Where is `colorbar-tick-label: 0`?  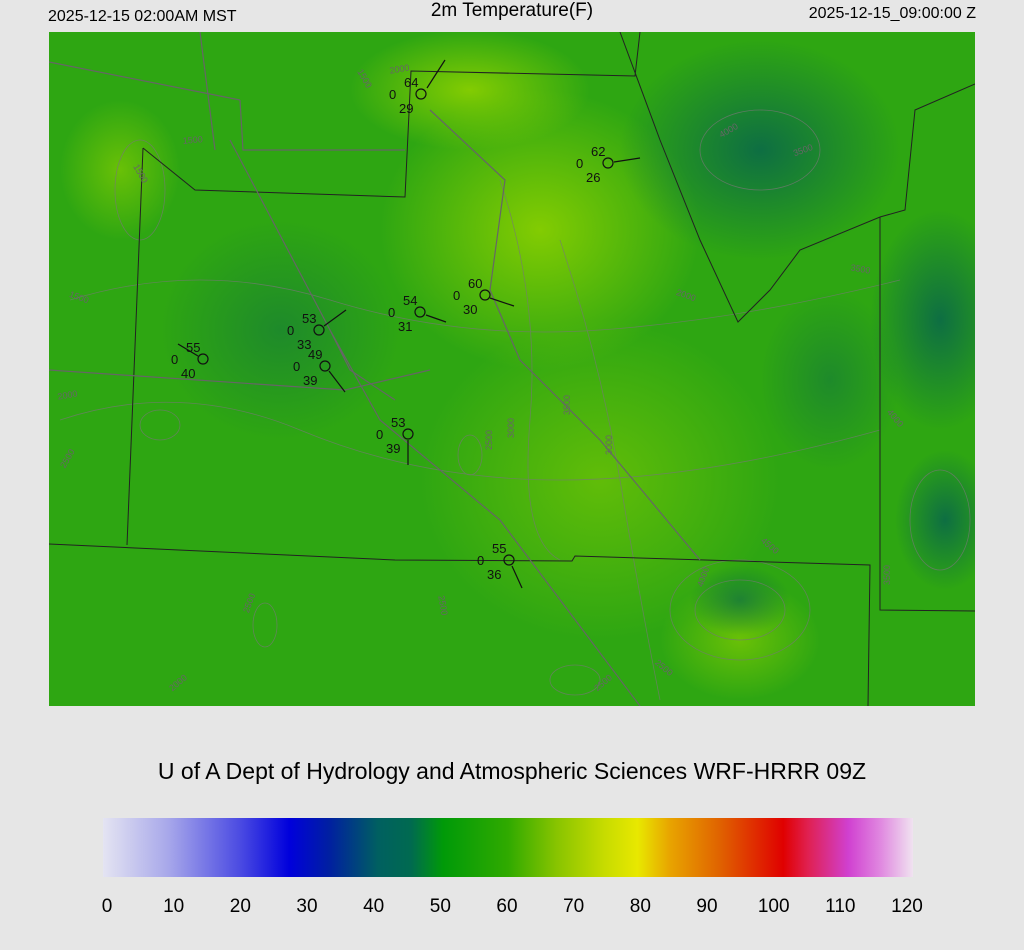 colorbar-tick-label: 0 is located at coordinates (107, 906).